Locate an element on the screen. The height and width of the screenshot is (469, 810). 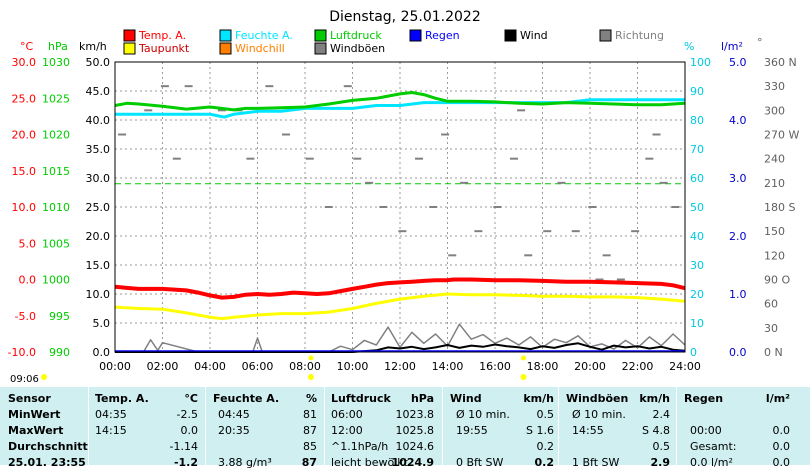
pressure-tick-label: 1000 is located at coordinates (56, 280).